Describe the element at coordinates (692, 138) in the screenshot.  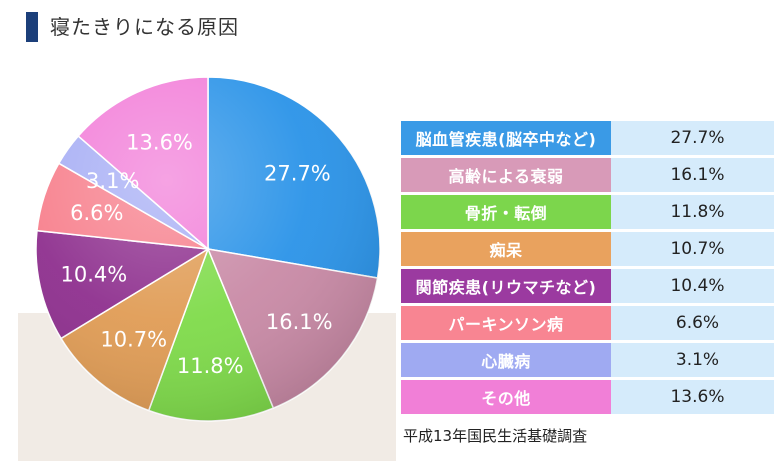
I see `legend-value: 27.7%` at that location.